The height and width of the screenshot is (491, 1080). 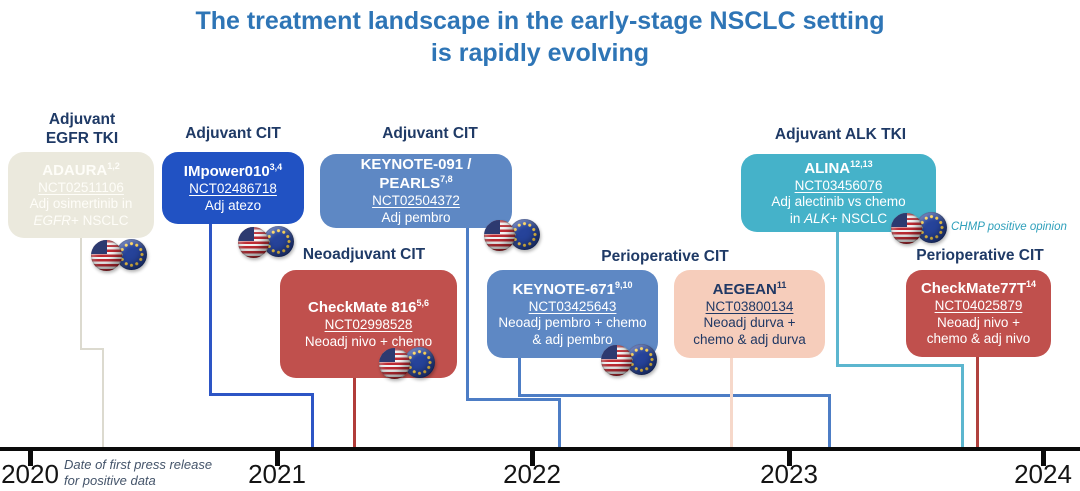 I want to click on trial-refs: 7,8, so click(x=446, y=179).